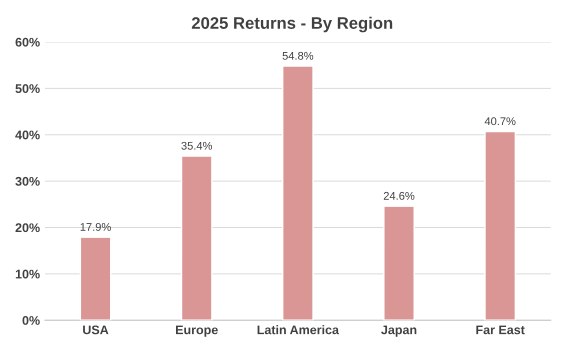 This screenshot has width=562, height=350. What do you see at coordinates (27, 135) in the screenshot?
I see `y-tick-label: 40%` at bounding box center [27, 135].